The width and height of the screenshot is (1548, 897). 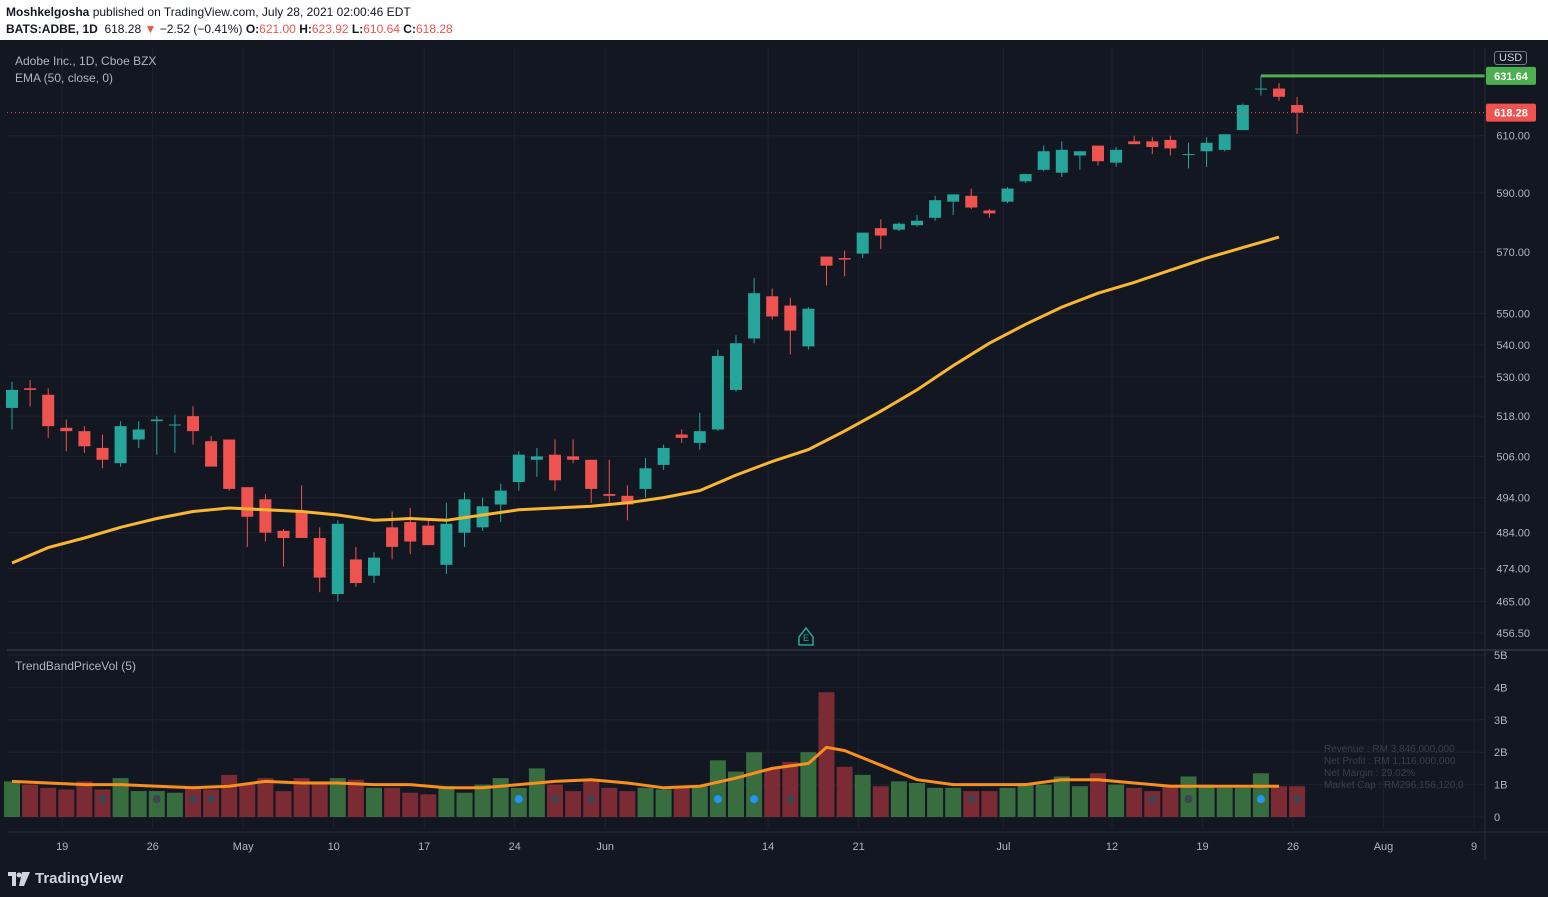 What do you see at coordinates (434, 29) in the screenshot?
I see `close-value: 618.28` at bounding box center [434, 29].